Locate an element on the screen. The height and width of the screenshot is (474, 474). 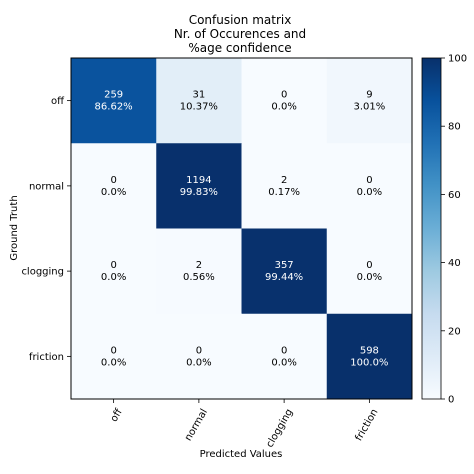
chart-title-line-2: Nr. of Occurences and is located at coordinates (240, 34).